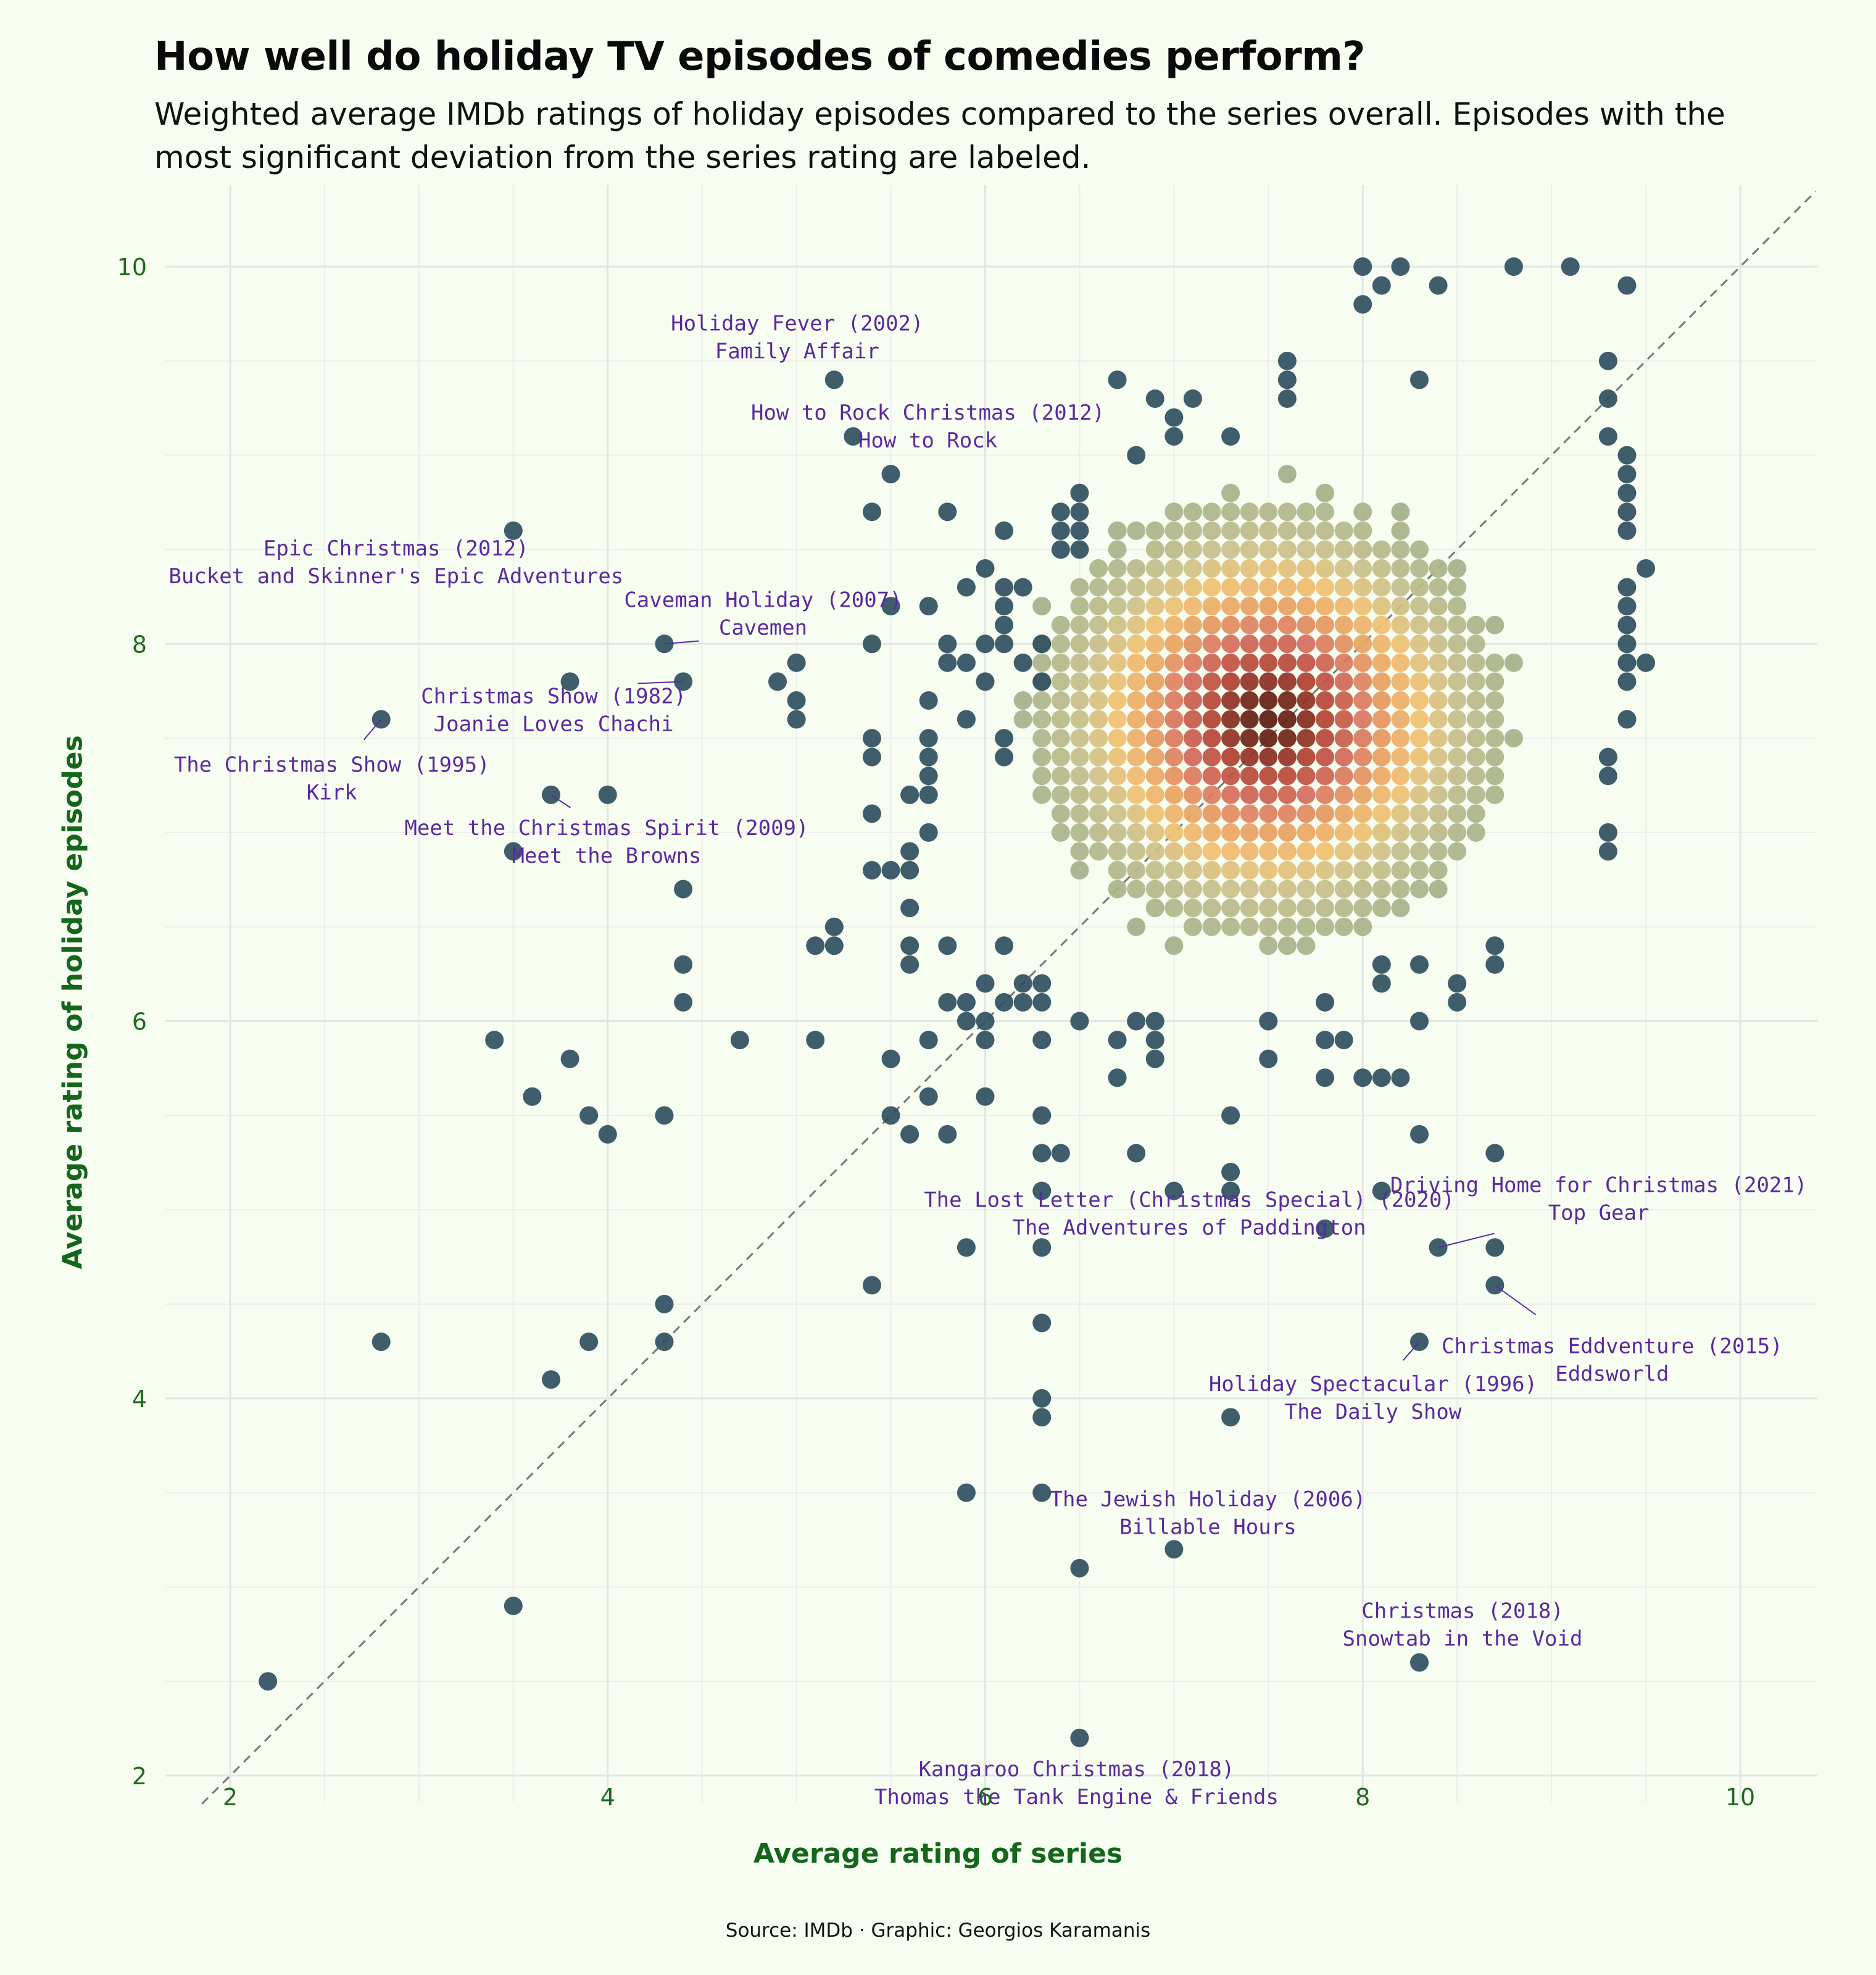 The image size is (1876, 1975). I want to click on annotation-leader, so click(560, 801).